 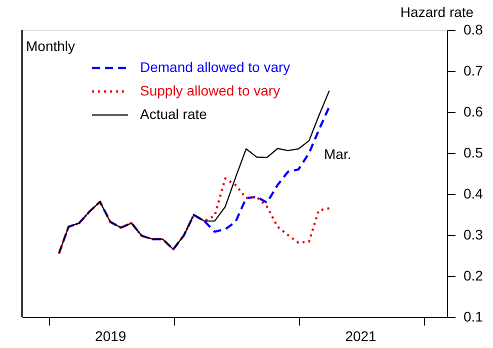 I want to click on line-series, so click(x=194, y=216).